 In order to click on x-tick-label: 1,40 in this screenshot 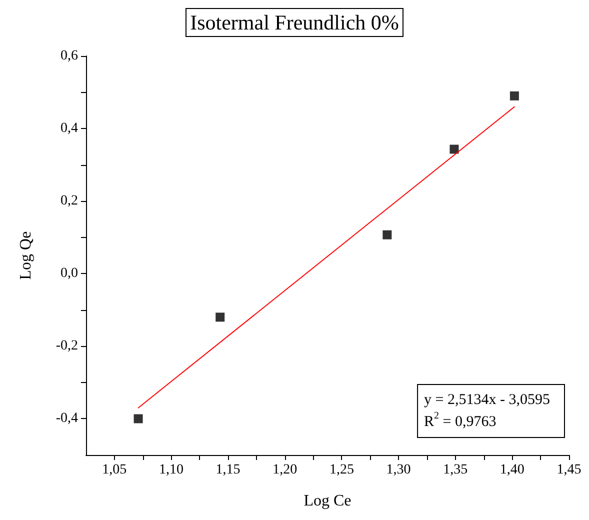, I will do `click(512, 470)`.